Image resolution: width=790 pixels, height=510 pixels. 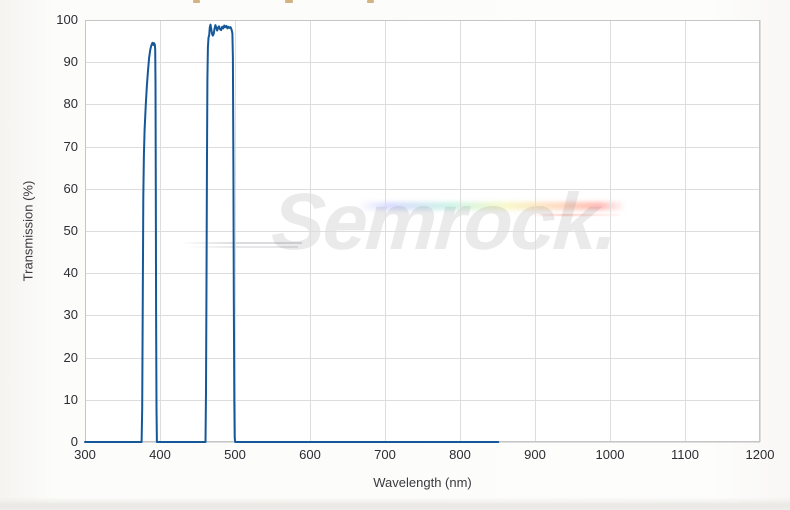 What do you see at coordinates (422, 482) in the screenshot?
I see `x-axis-title: Wavelength (nm)` at bounding box center [422, 482].